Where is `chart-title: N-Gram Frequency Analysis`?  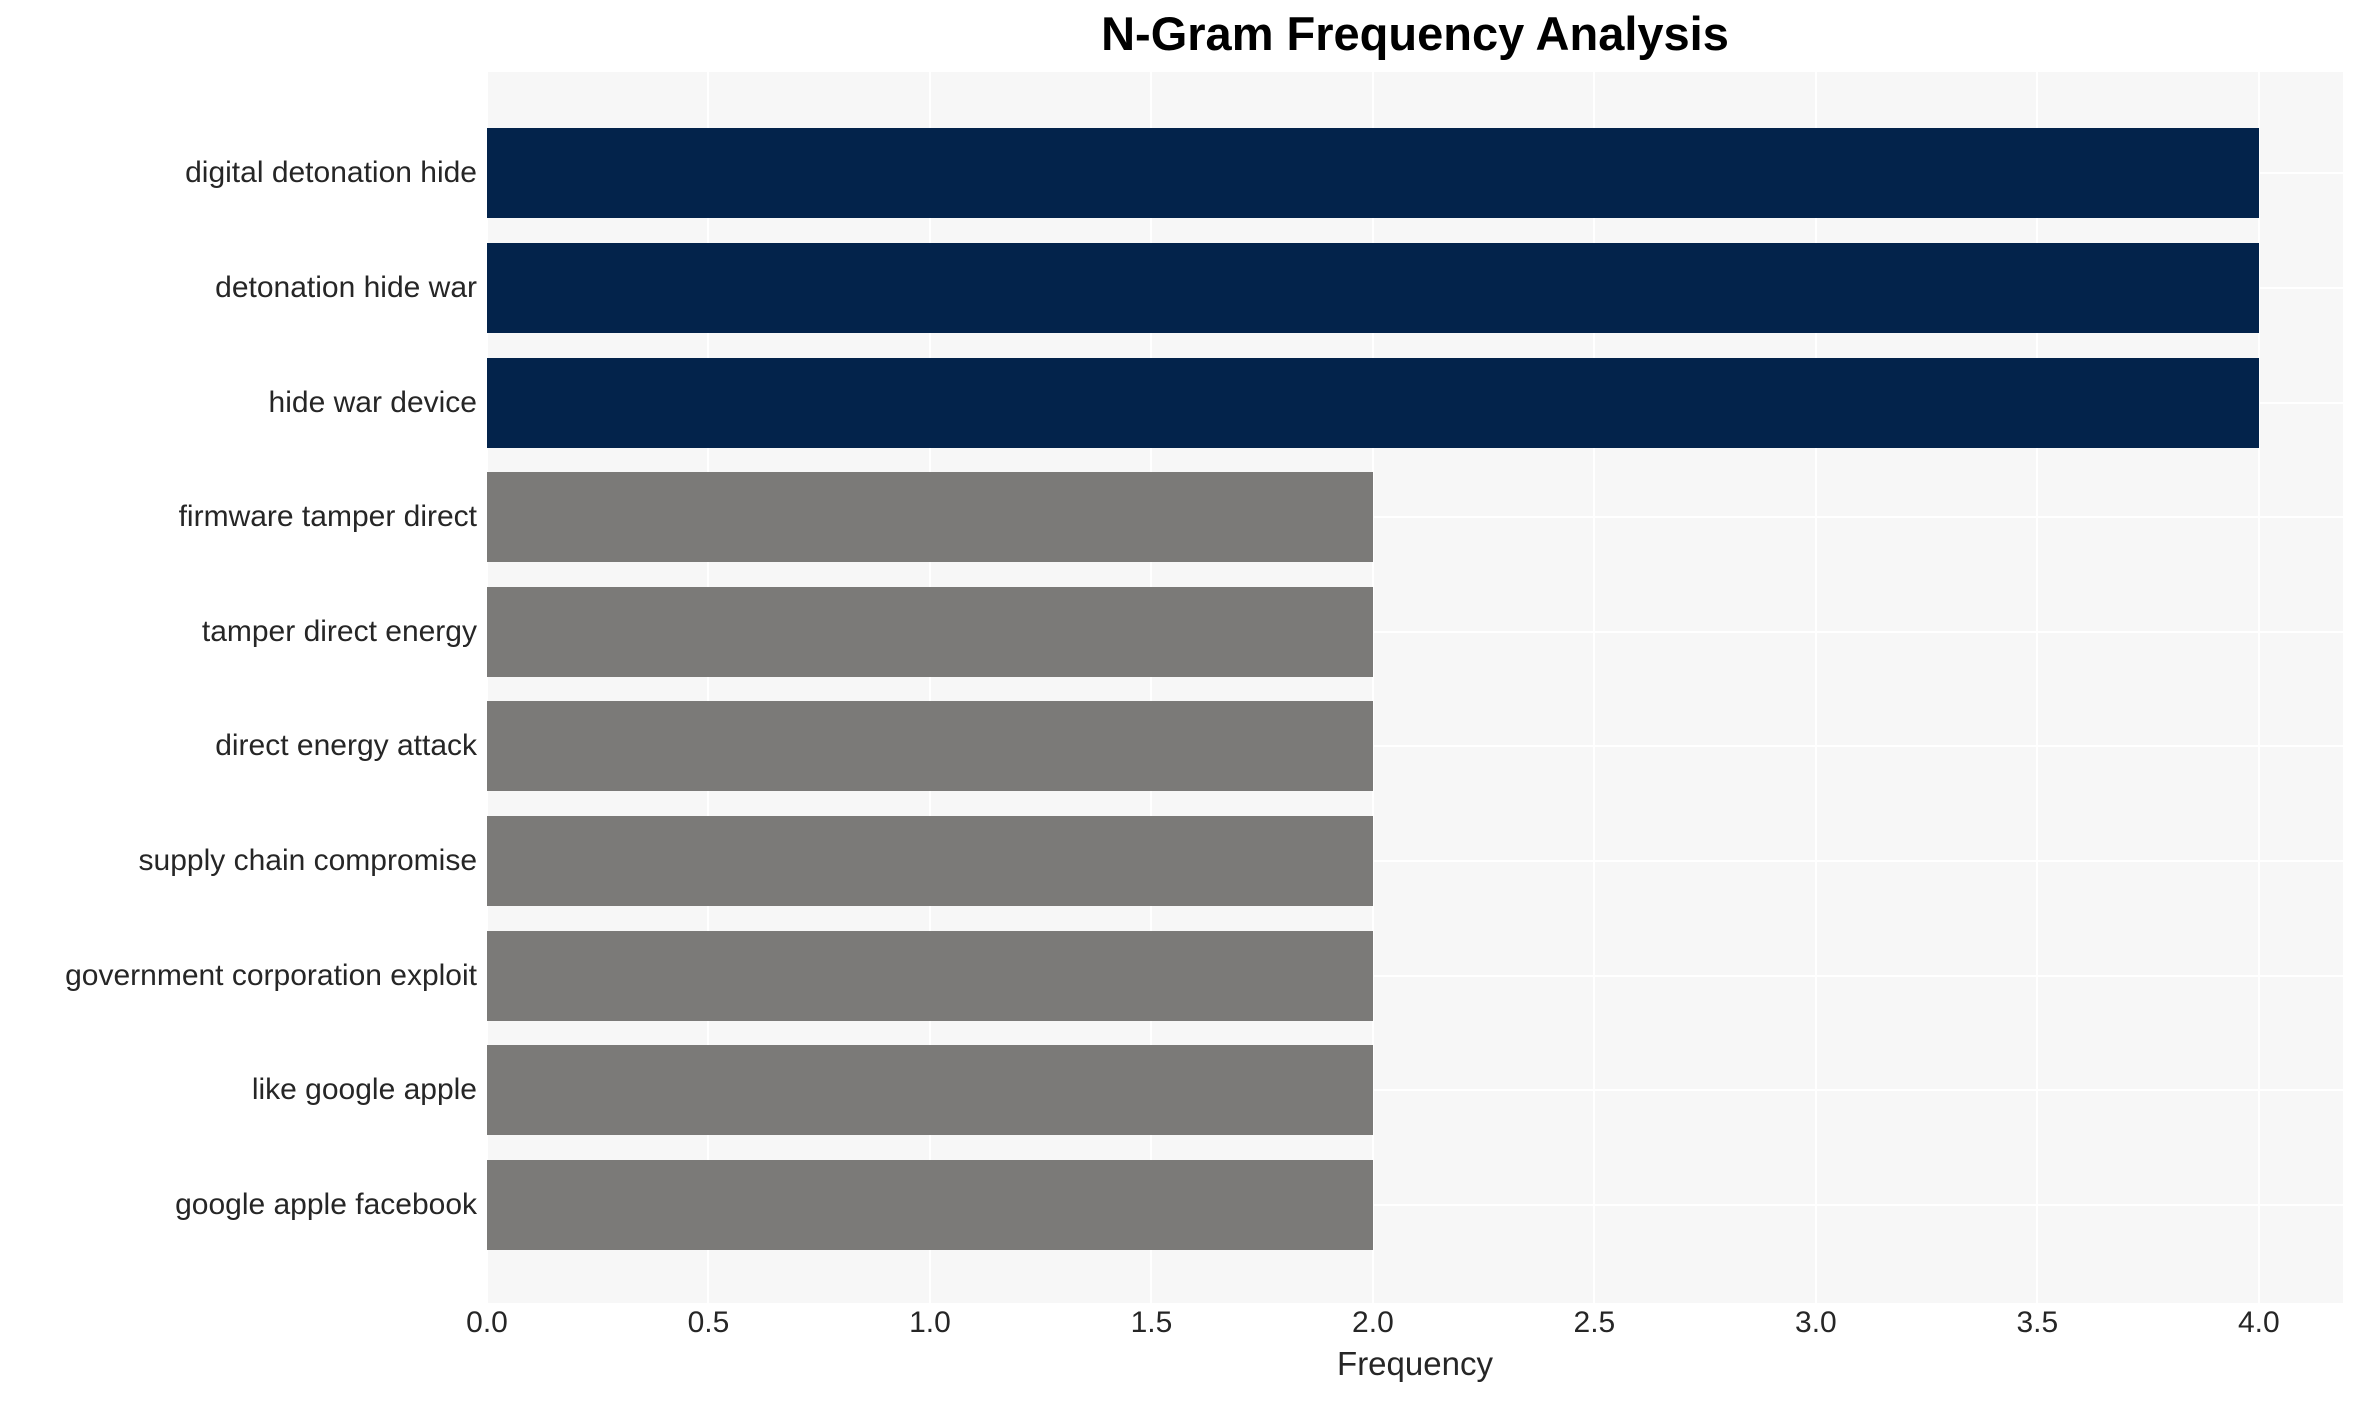
chart-title: N-Gram Frequency Analysis is located at coordinates (1415, 33).